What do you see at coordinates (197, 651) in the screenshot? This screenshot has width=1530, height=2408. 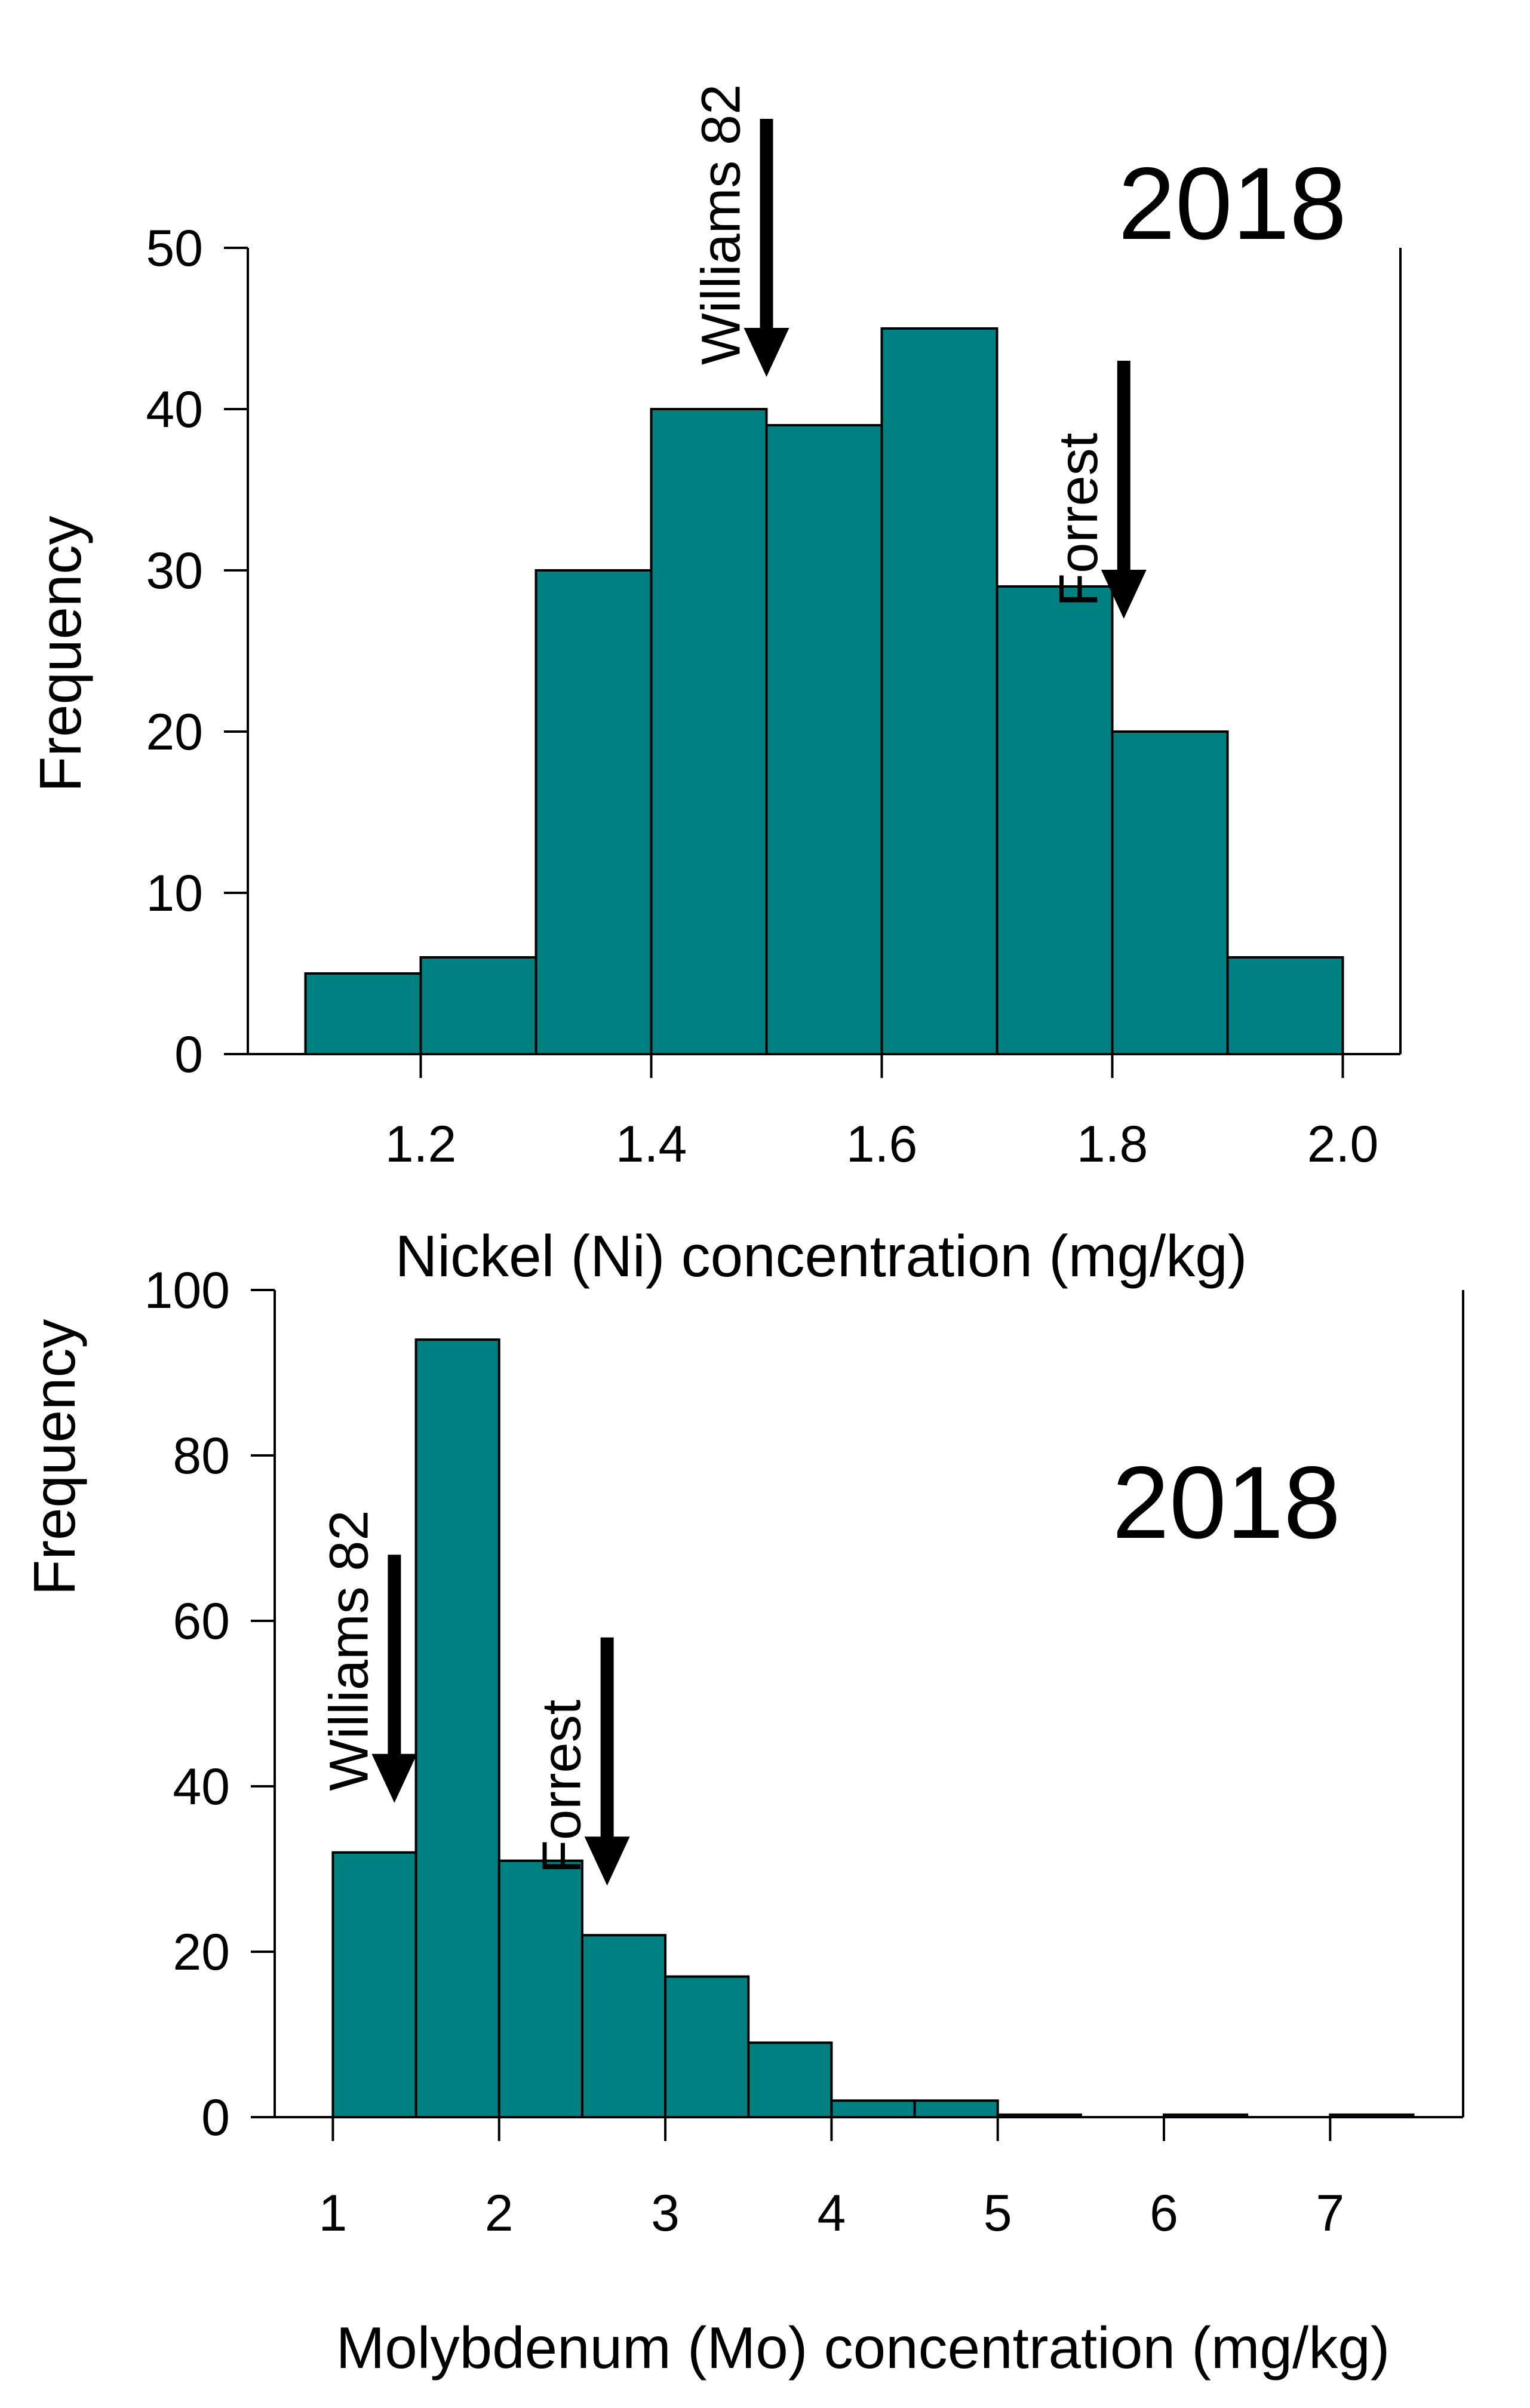 I see `nickel-y-ticks: 0 10 20 30 40 50` at bounding box center [197, 651].